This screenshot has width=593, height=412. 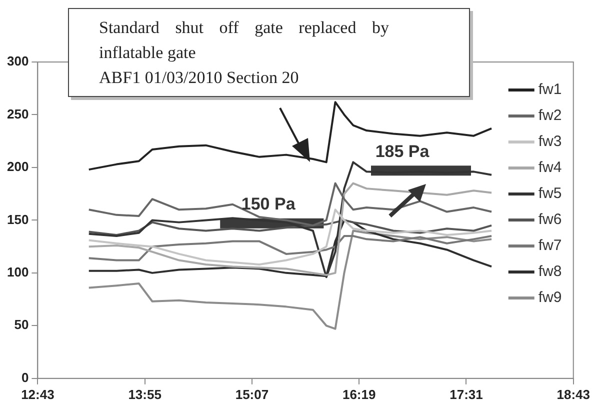 I want to click on x-tick-label: 16:19, so click(x=359, y=394).